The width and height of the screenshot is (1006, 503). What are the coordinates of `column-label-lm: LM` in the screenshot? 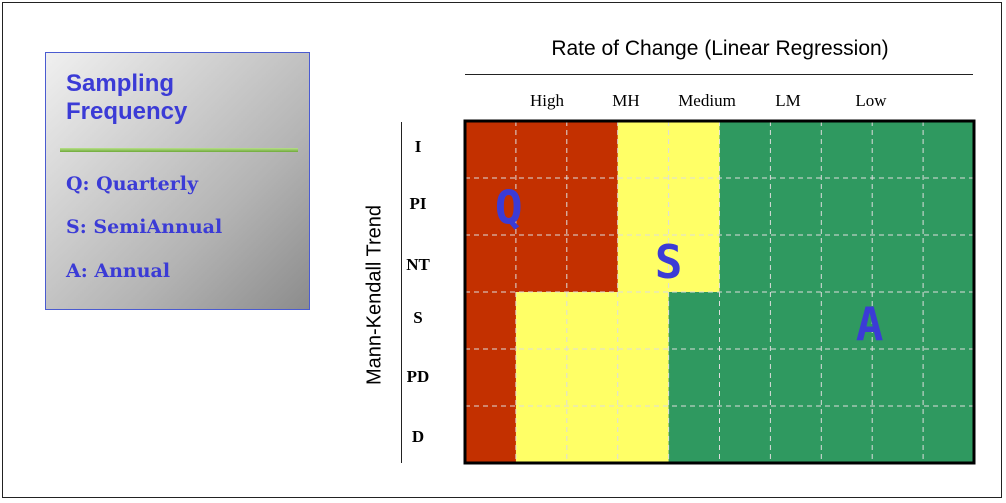 It's located at (788, 100).